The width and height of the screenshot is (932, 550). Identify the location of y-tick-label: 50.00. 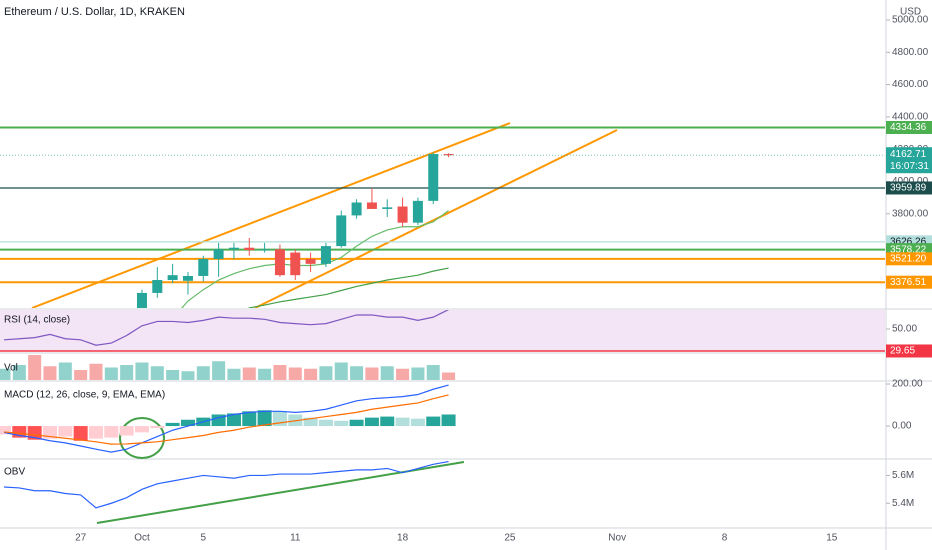
(904, 329).